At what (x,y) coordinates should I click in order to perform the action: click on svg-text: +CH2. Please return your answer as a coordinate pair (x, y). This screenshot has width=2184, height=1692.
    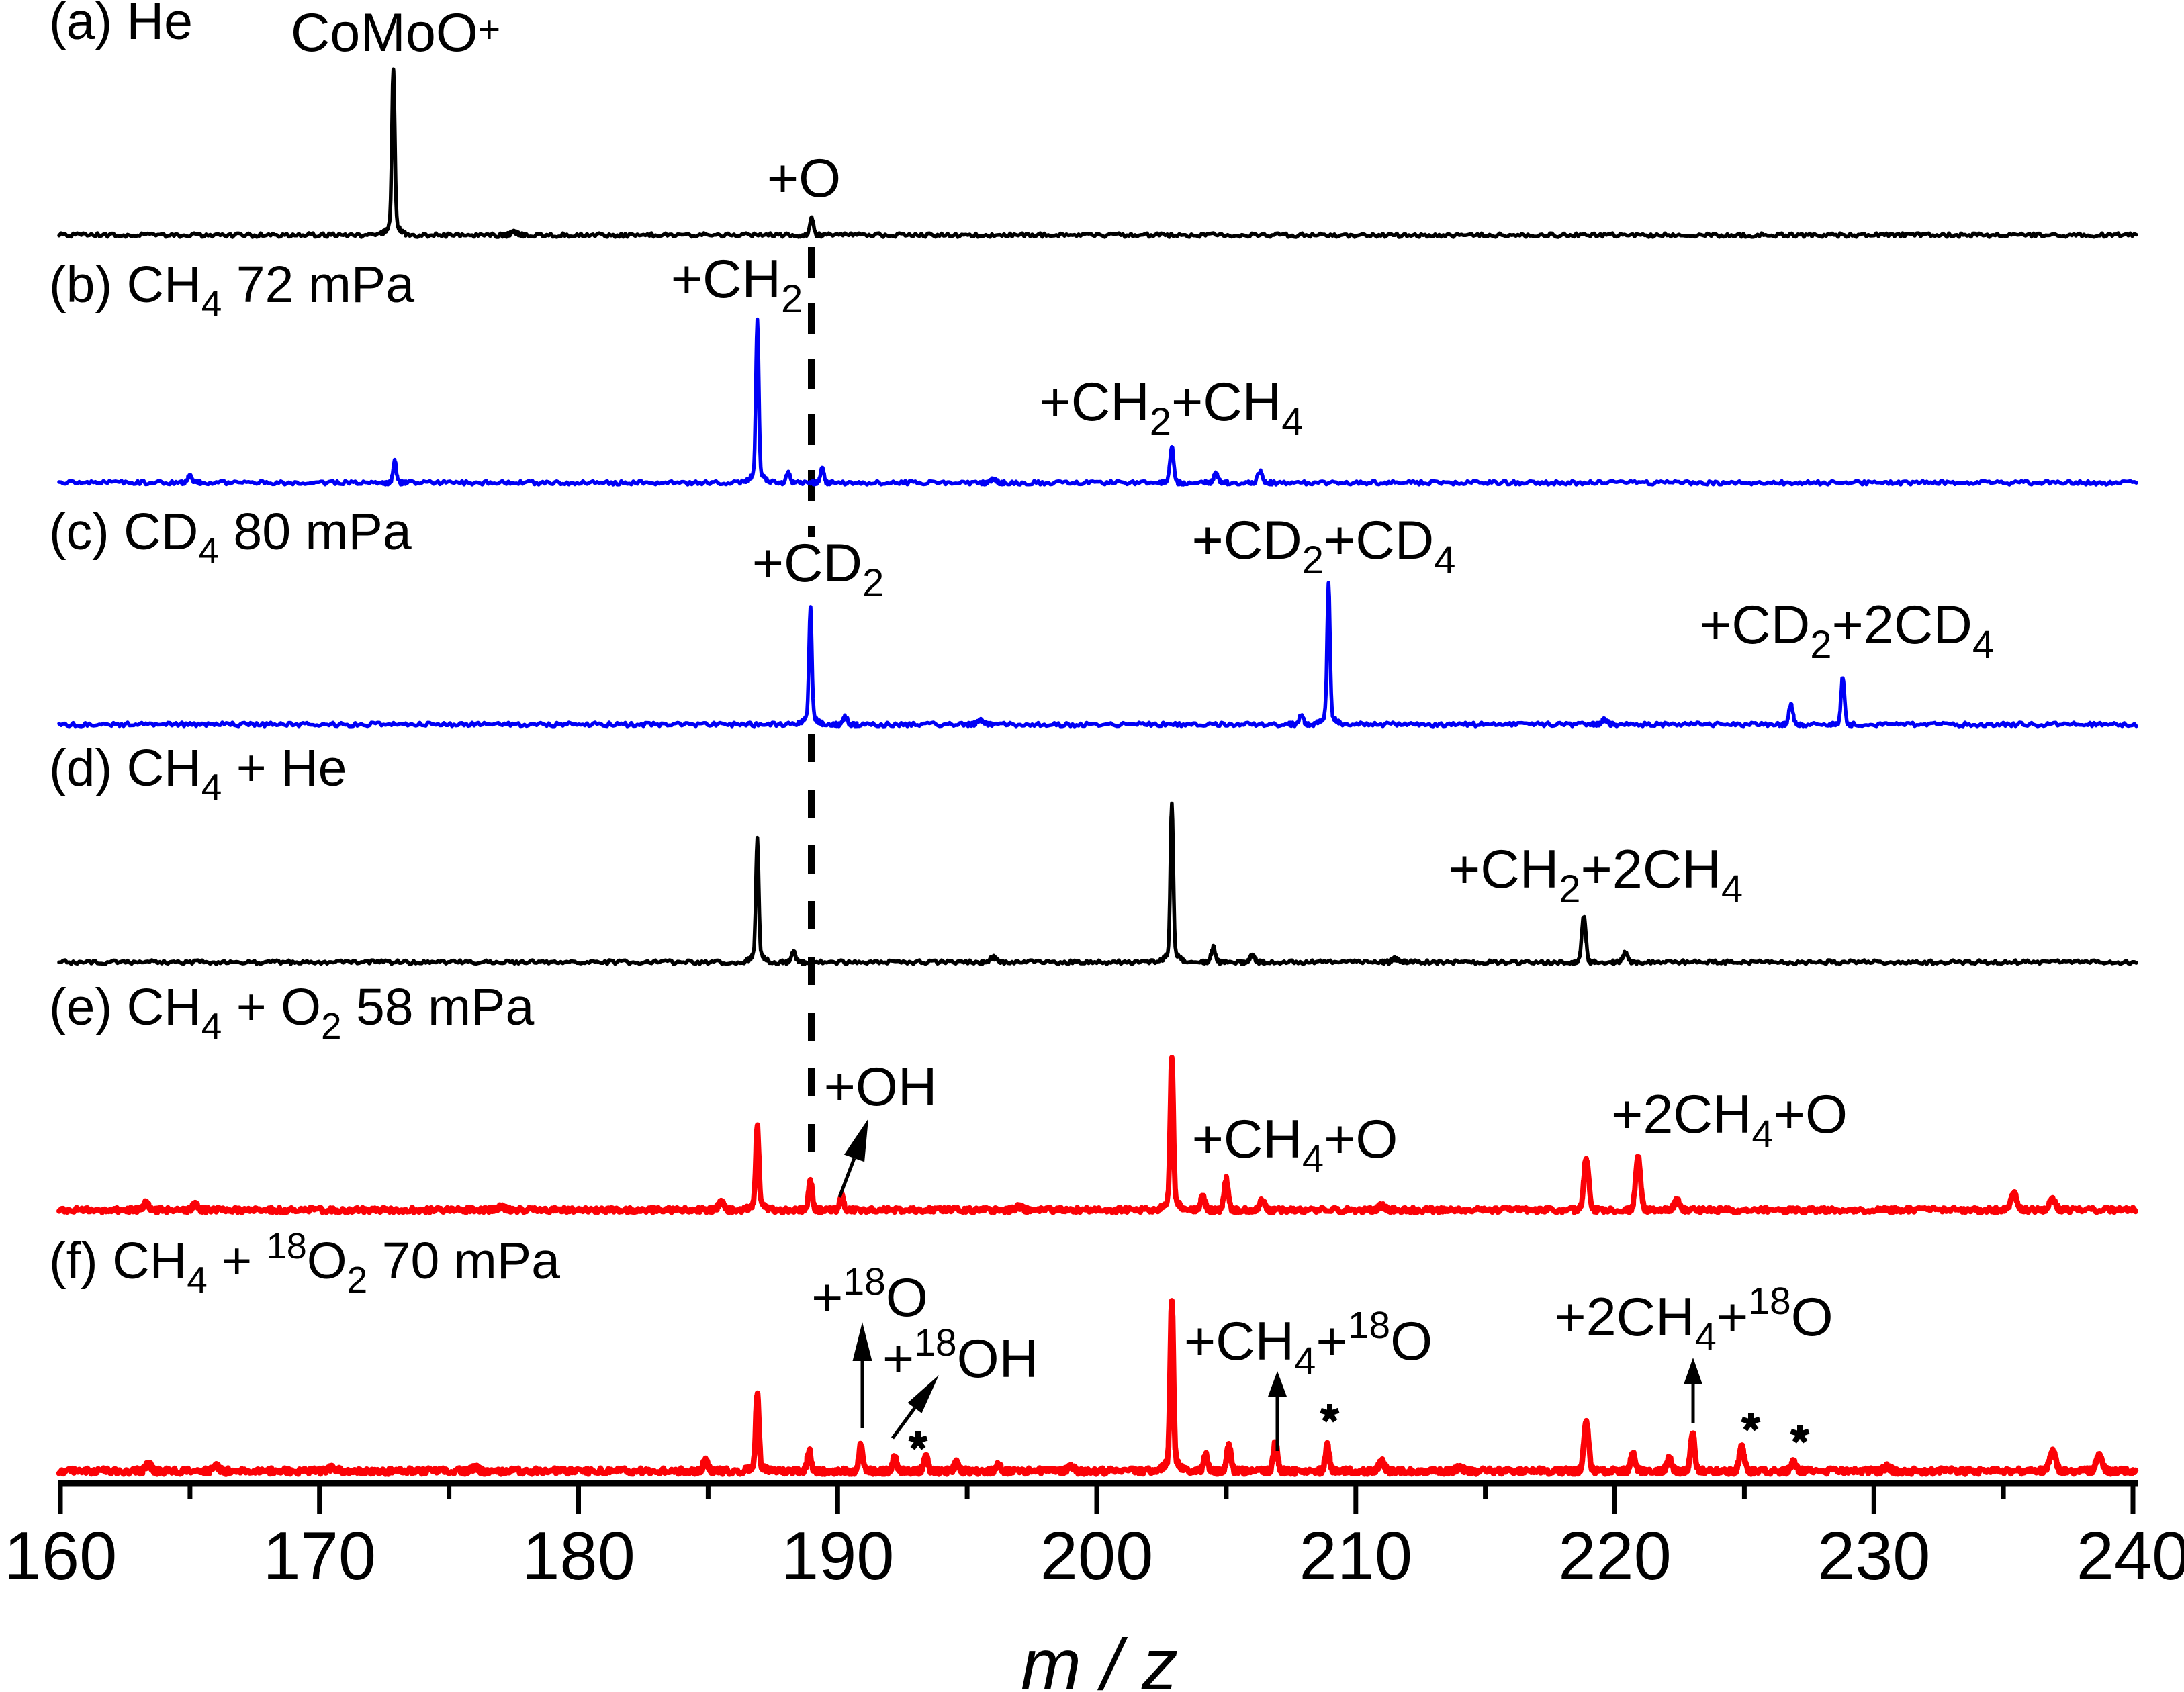
    Looking at the image, I should click on (737, 285).